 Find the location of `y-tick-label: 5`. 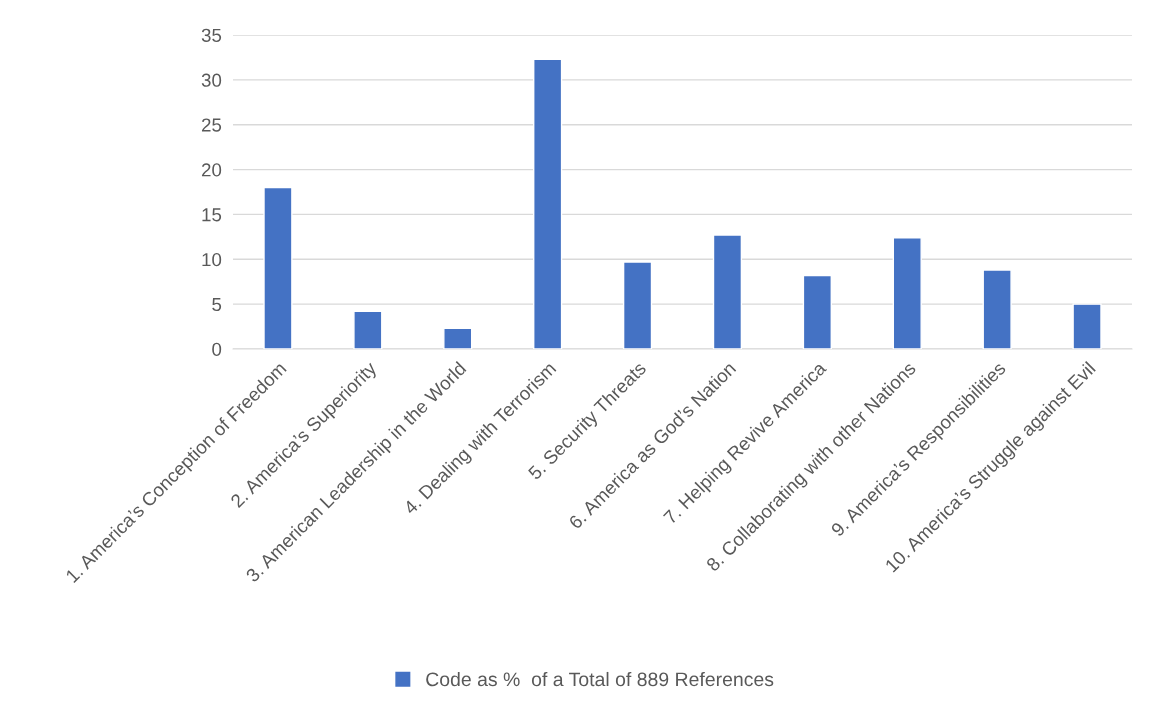

y-tick-label: 5 is located at coordinates (217, 305).